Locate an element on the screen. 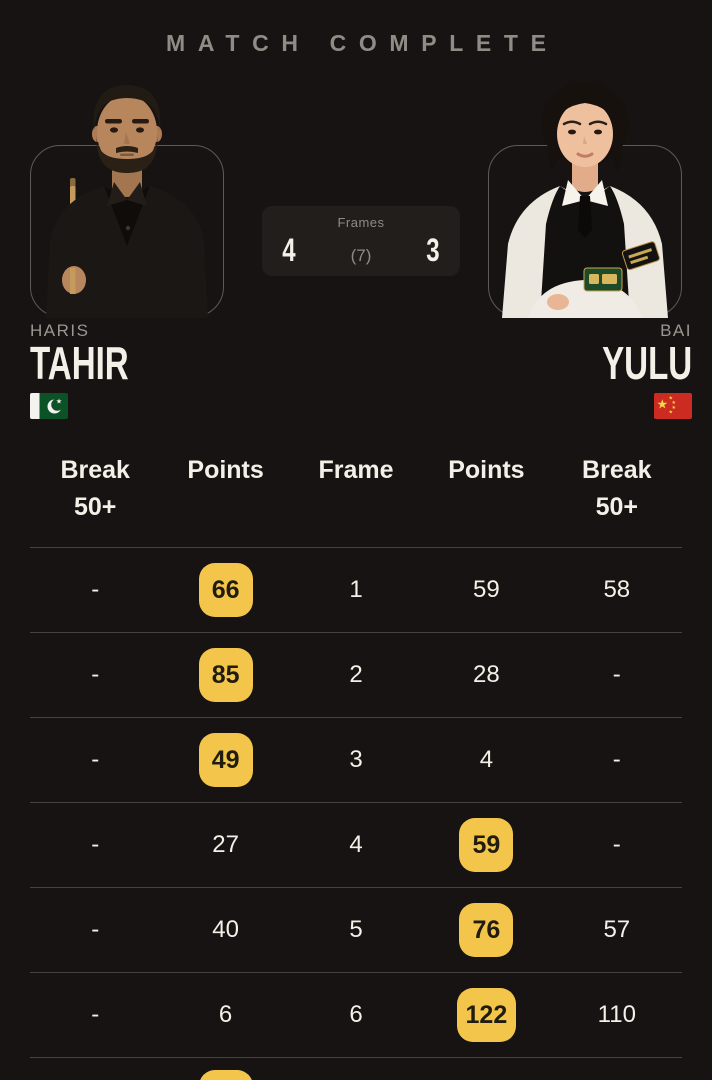 This screenshot has height=1080, width=712. winning-points-badge: 59 is located at coordinates (486, 845).